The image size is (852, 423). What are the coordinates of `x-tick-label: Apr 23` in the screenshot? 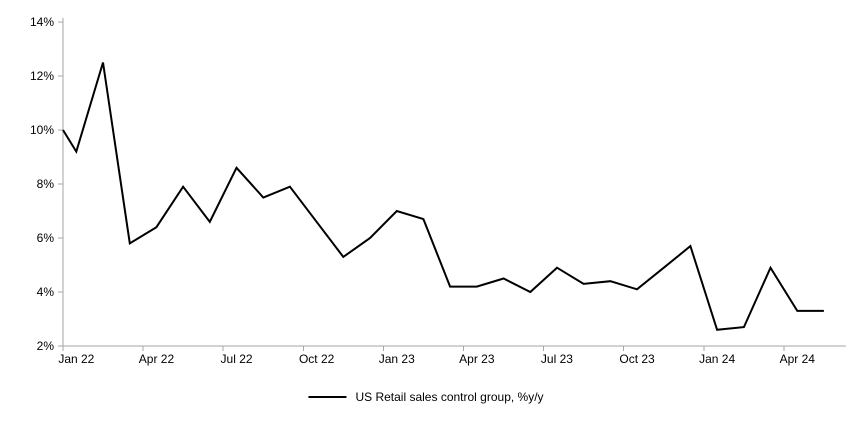 It's located at (477, 359).